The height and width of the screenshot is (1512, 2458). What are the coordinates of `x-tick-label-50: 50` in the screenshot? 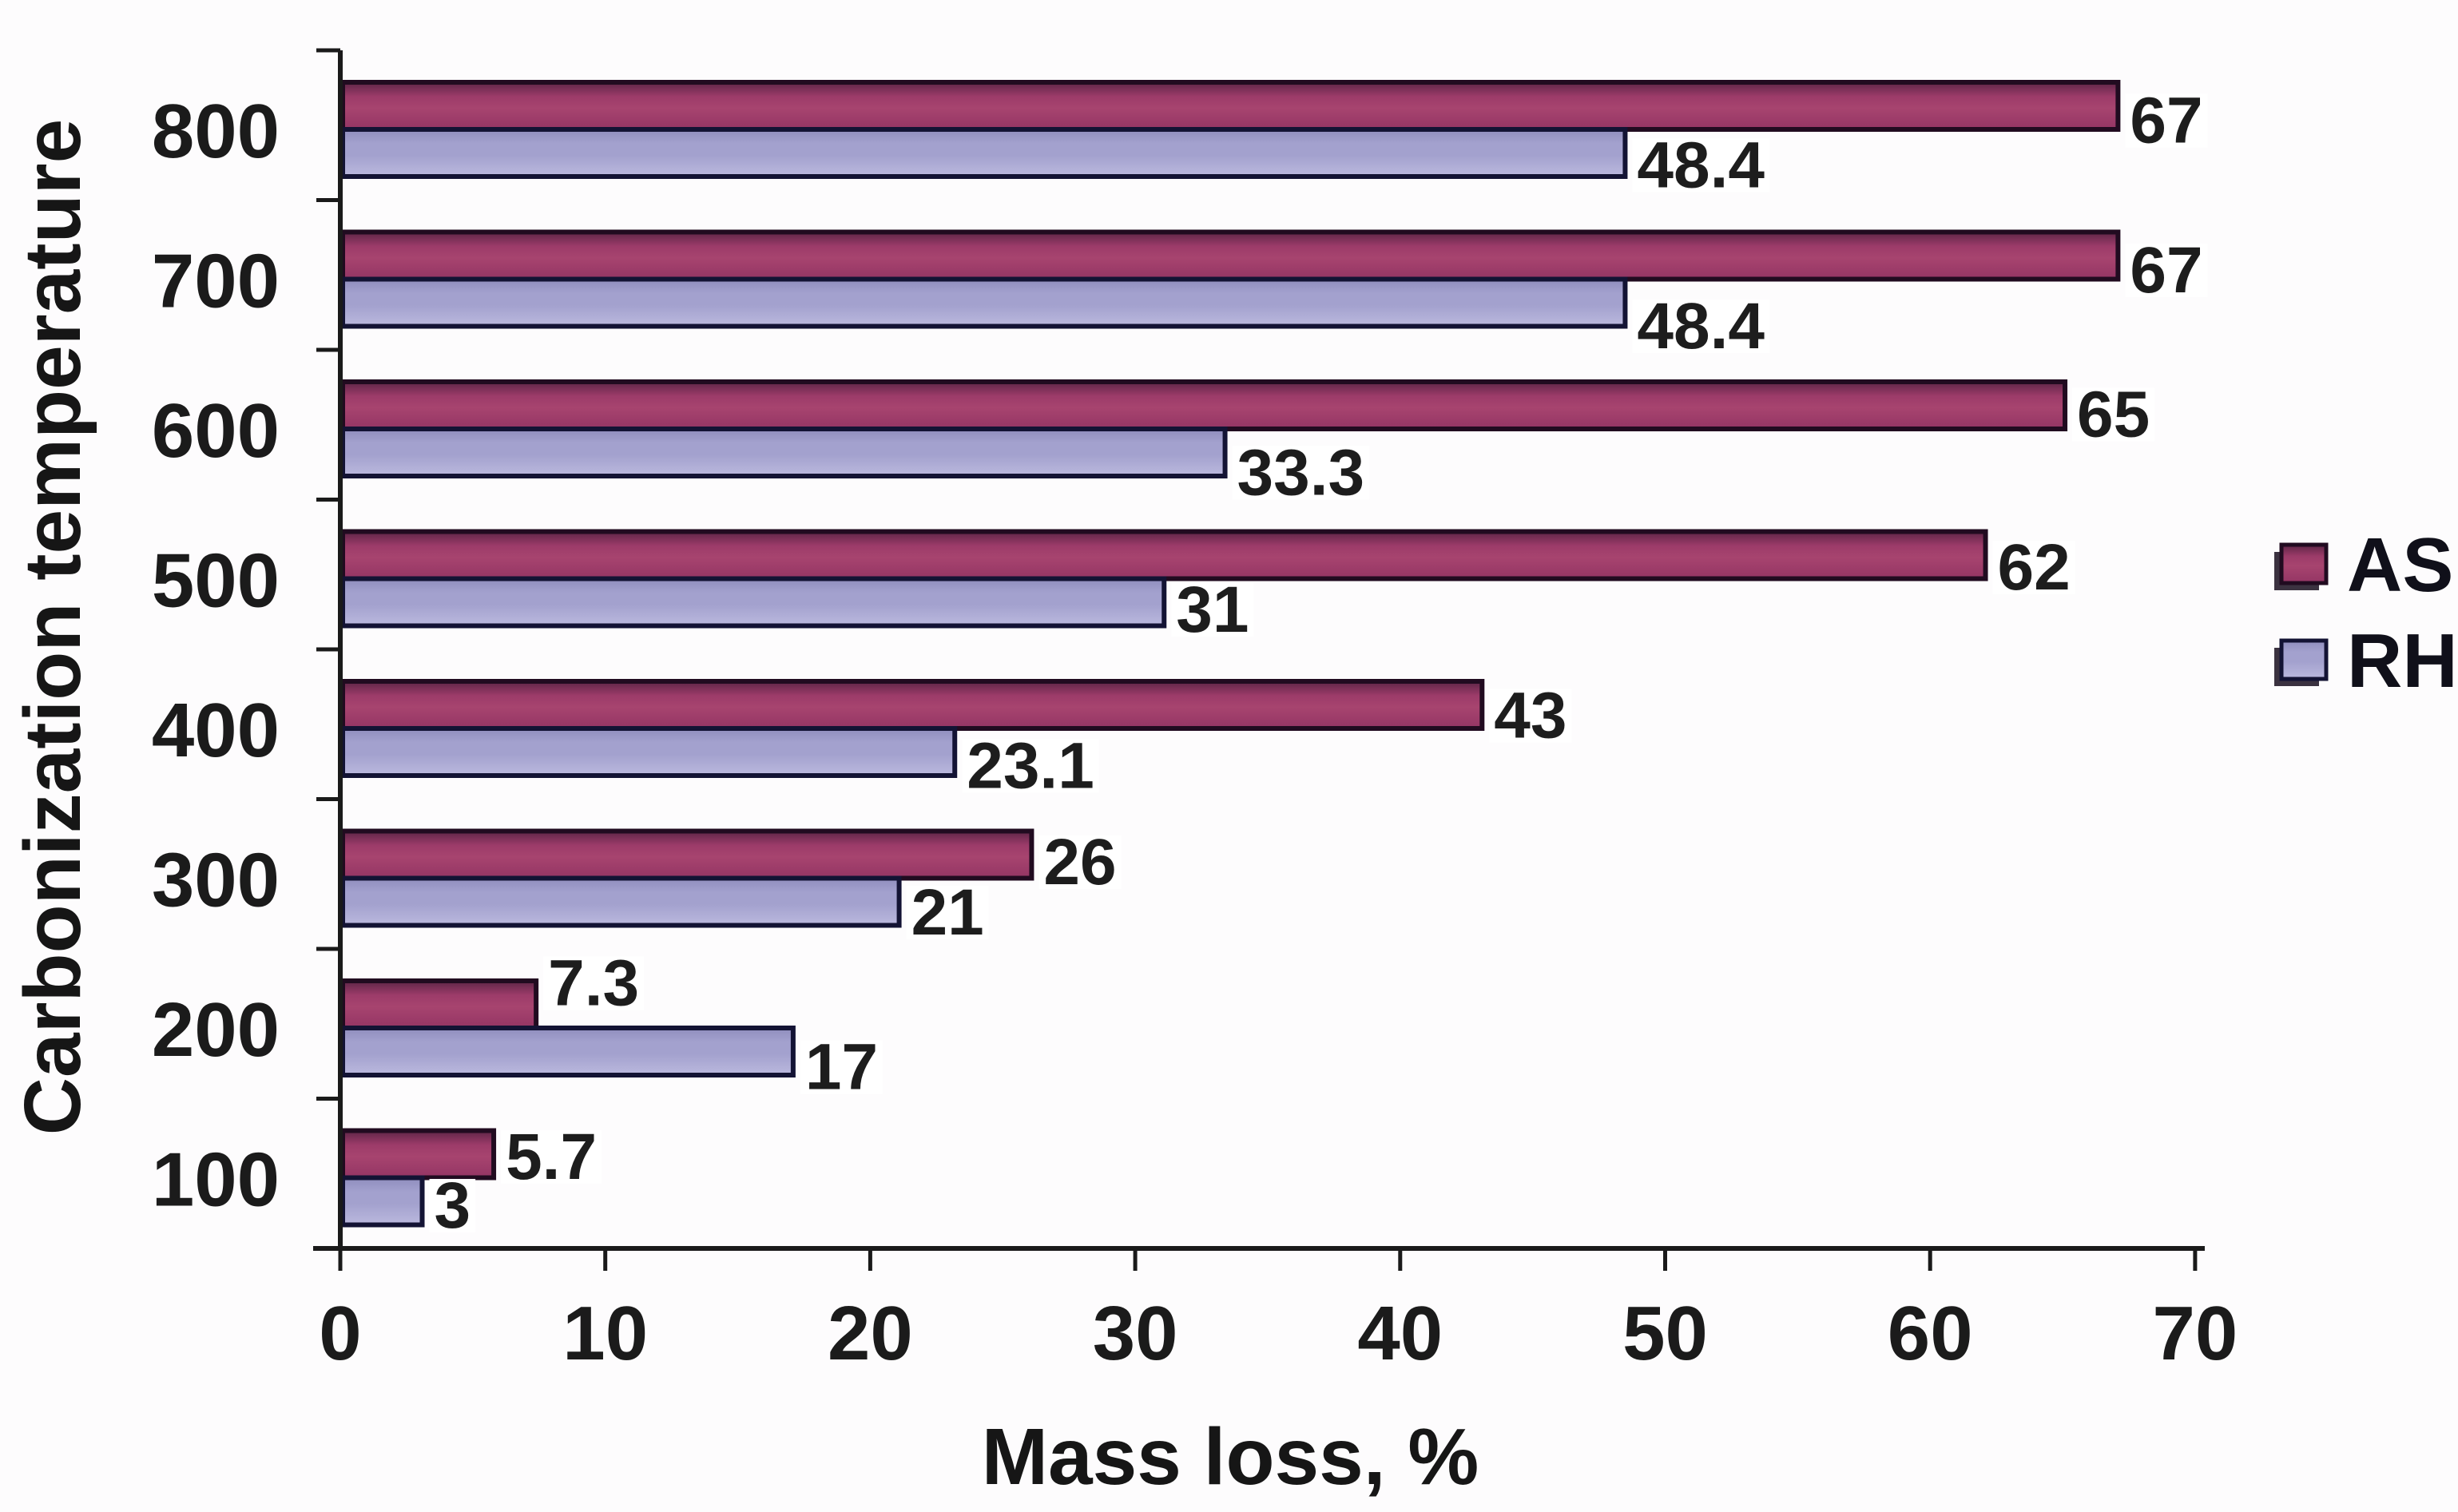 It's located at (1665, 1333).